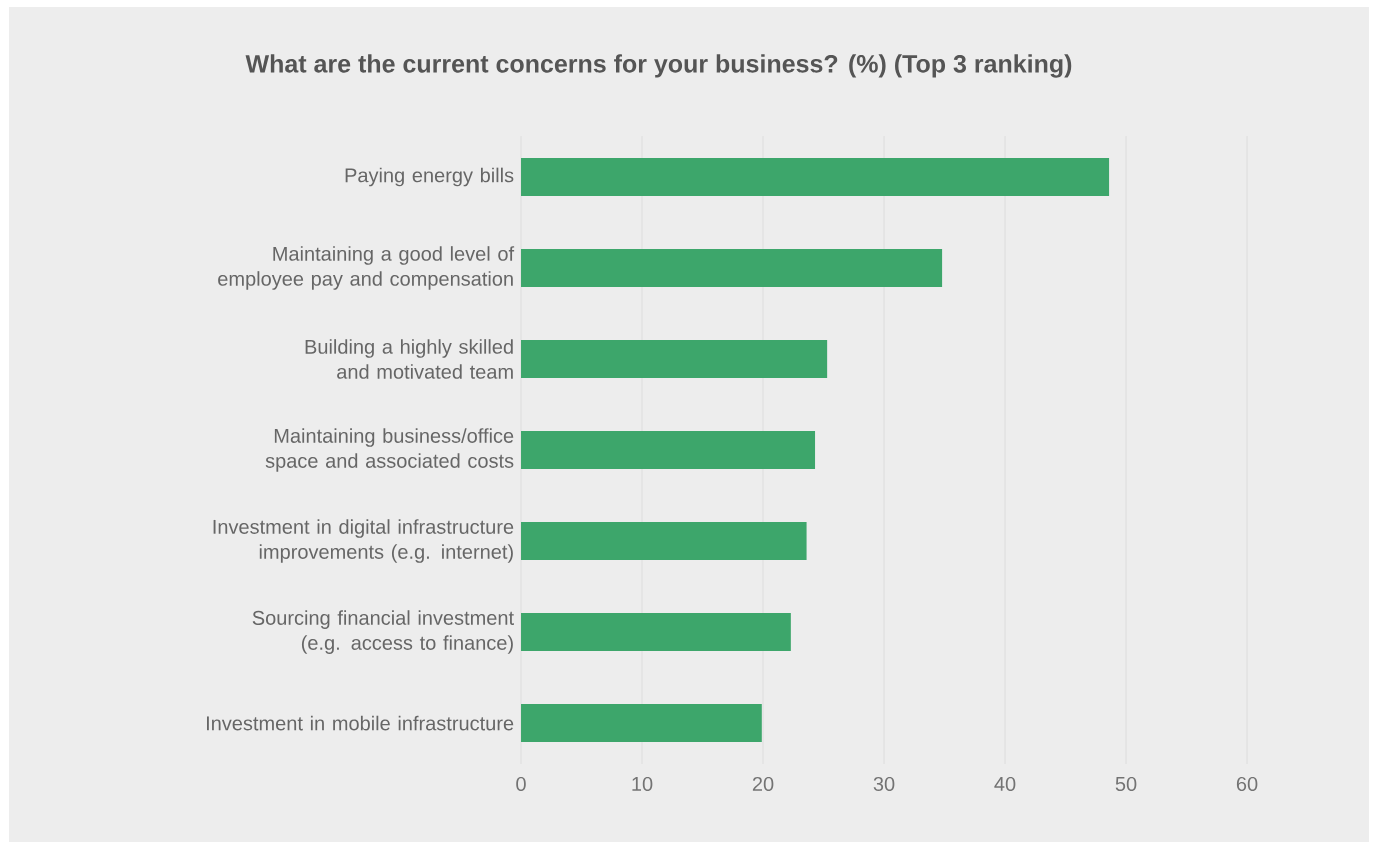 This screenshot has width=1378, height=849. I want to click on y-tick-label: Investment in digital infrastructure improvements (e.g. internet), so click(363, 541).